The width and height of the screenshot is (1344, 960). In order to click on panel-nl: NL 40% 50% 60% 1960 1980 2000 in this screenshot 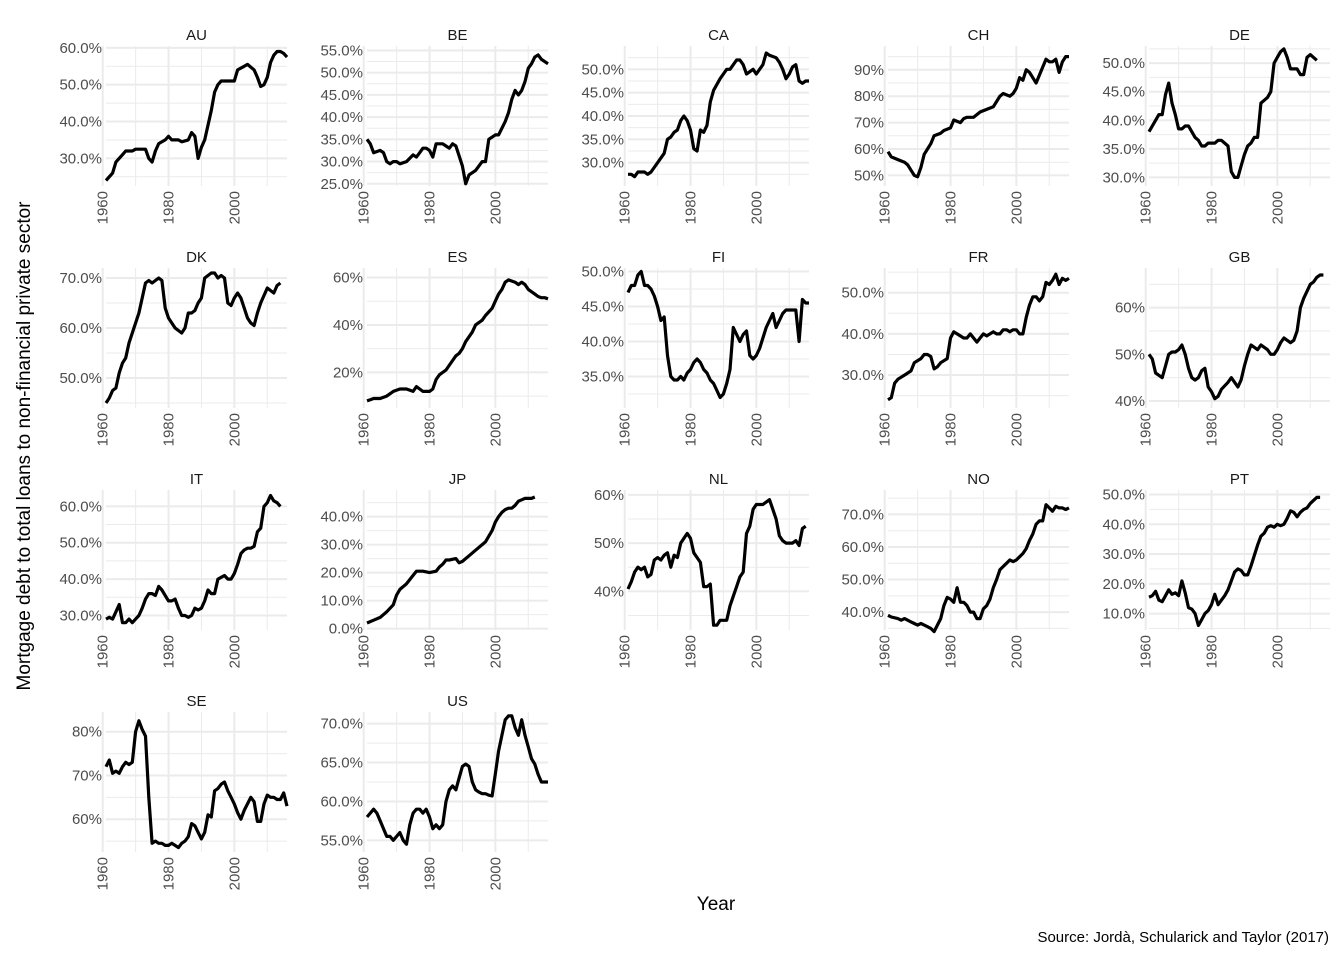, I will do `click(701, 569)`.